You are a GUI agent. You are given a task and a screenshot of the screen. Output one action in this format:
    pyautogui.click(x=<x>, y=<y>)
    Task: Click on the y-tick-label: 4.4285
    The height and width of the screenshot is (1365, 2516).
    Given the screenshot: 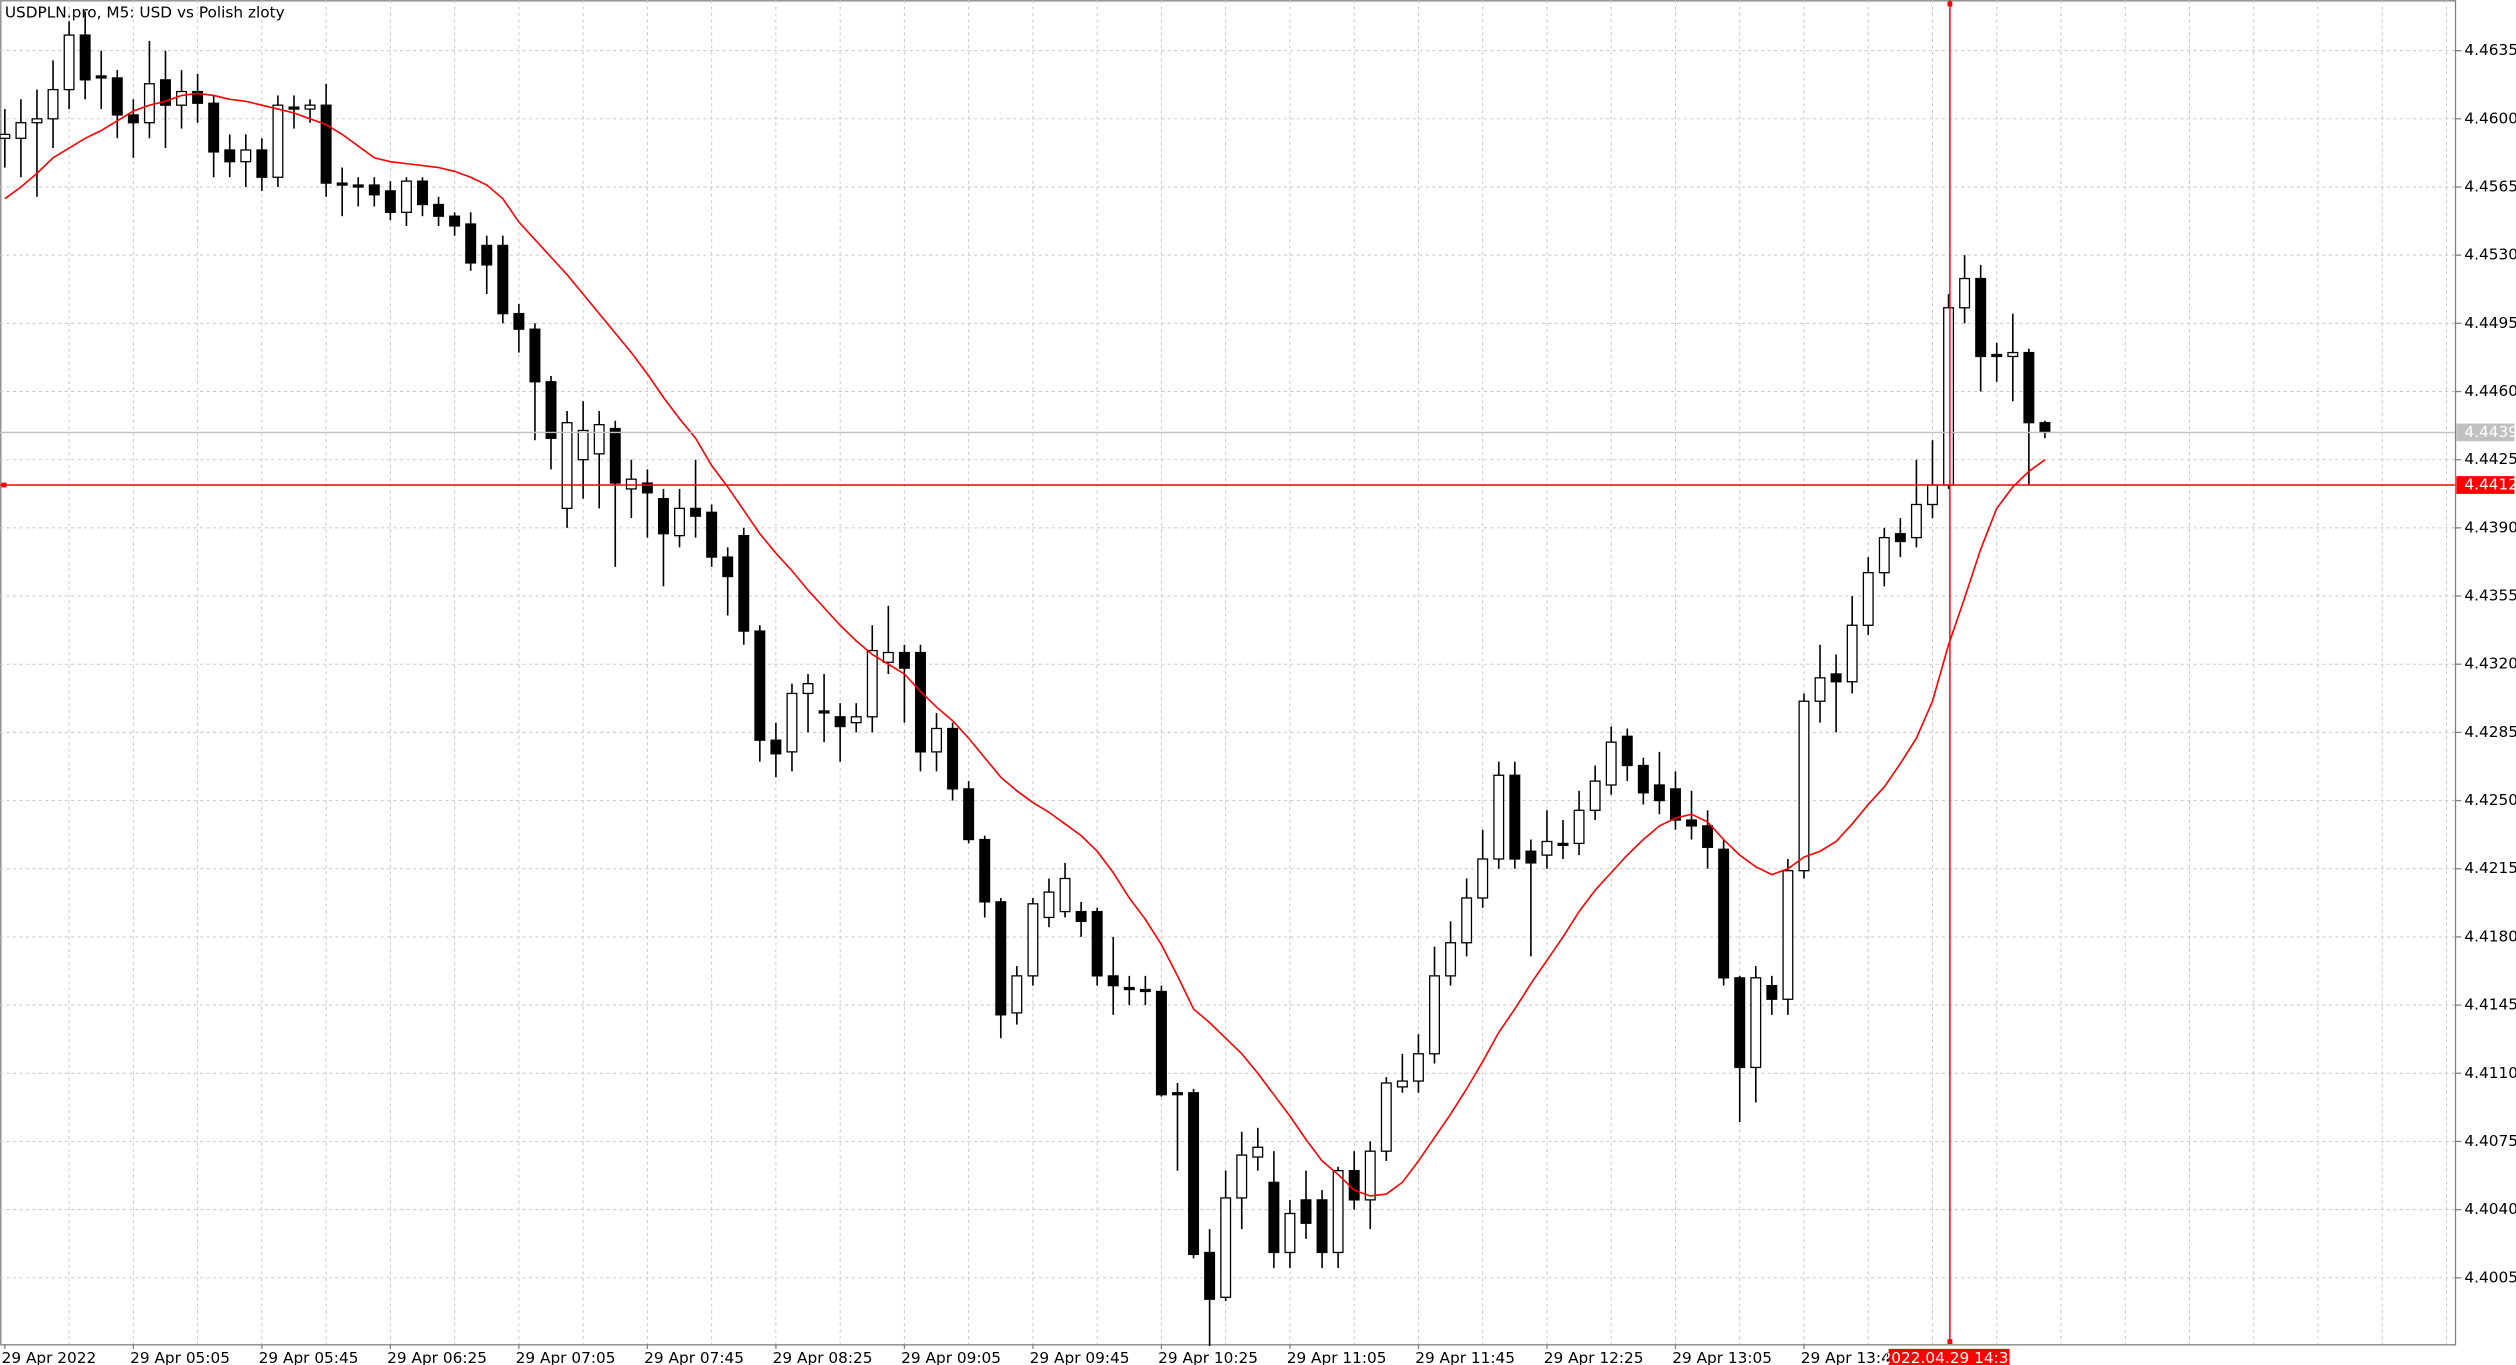 What is the action you would take?
    pyautogui.click(x=2490, y=732)
    